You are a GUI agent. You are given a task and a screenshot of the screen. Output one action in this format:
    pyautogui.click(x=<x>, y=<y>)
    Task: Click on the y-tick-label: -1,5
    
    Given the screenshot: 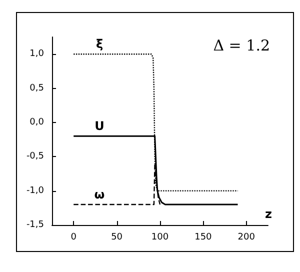 What is the action you would take?
    pyautogui.click(x=35, y=225)
    